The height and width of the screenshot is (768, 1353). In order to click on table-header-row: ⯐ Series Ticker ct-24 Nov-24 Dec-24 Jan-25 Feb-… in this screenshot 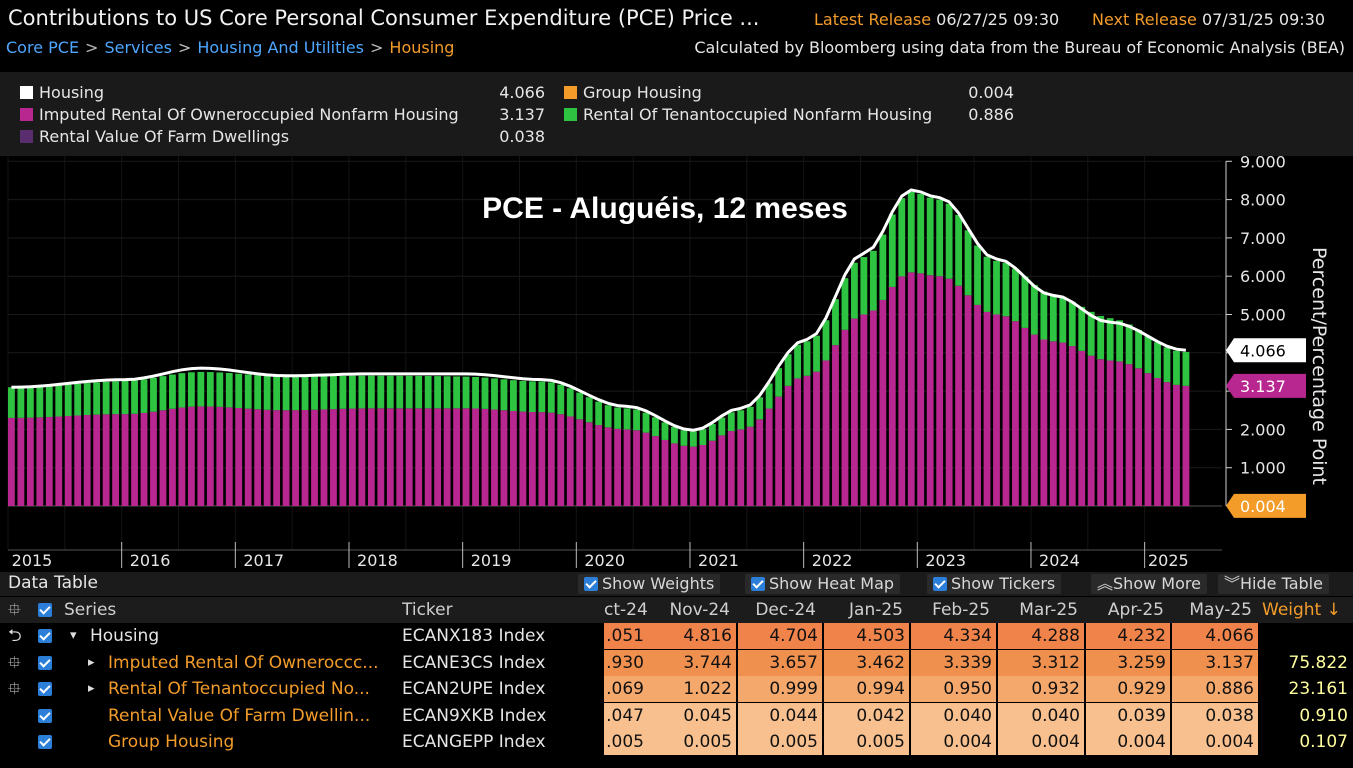, I will do `click(676, 610)`.